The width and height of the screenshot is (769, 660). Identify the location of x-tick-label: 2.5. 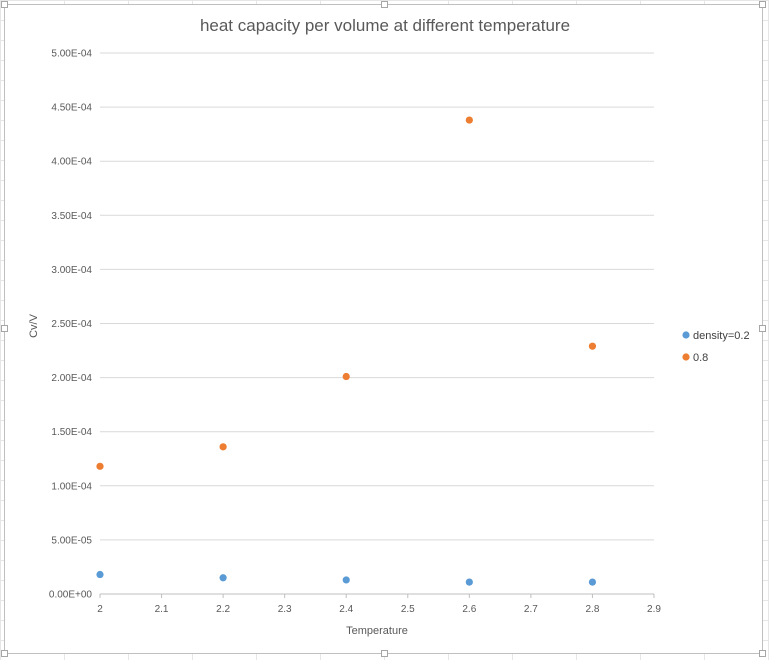
(408, 609).